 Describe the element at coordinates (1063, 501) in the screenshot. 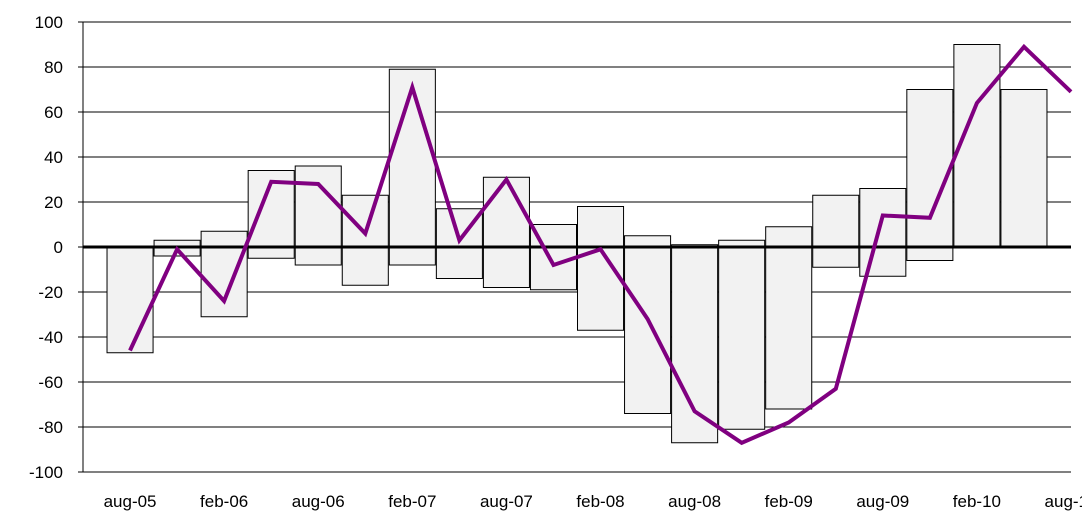

I see `x-tick-label-10: aug-10` at that location.